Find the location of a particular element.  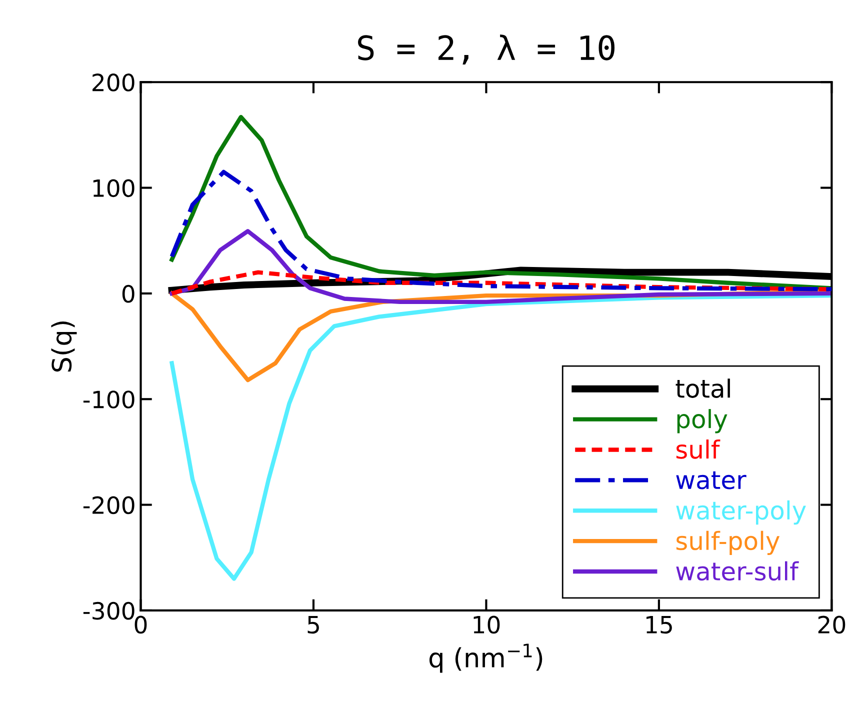

y-tick-label: 0 is located at coordinates (128, 293).